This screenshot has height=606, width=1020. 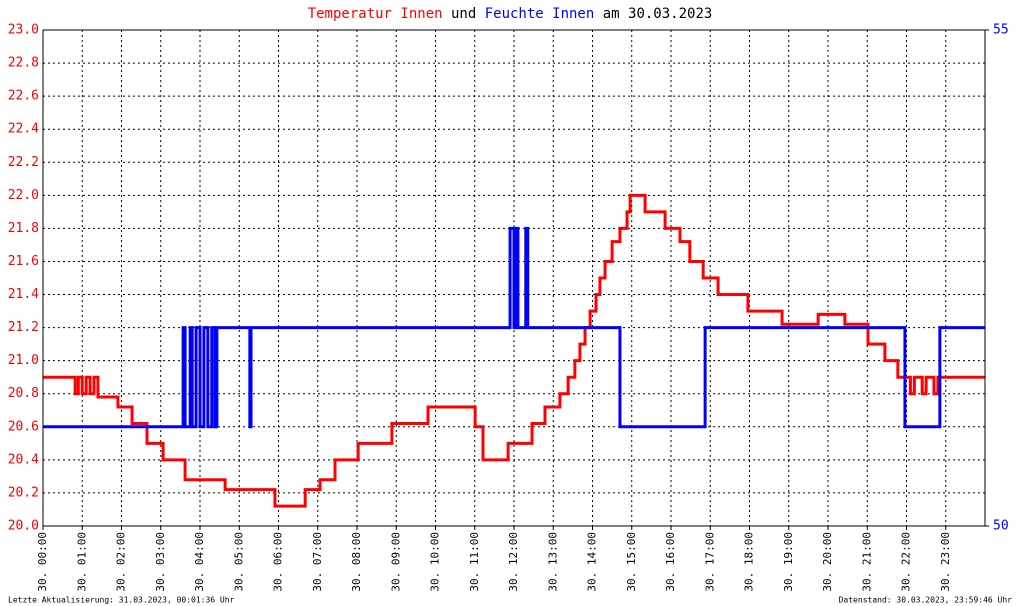 What do you see at coordinates (317, 562) in the screenshot?
I see `x-tick-label: 30. 07:00` at bounding box center [317, 562].